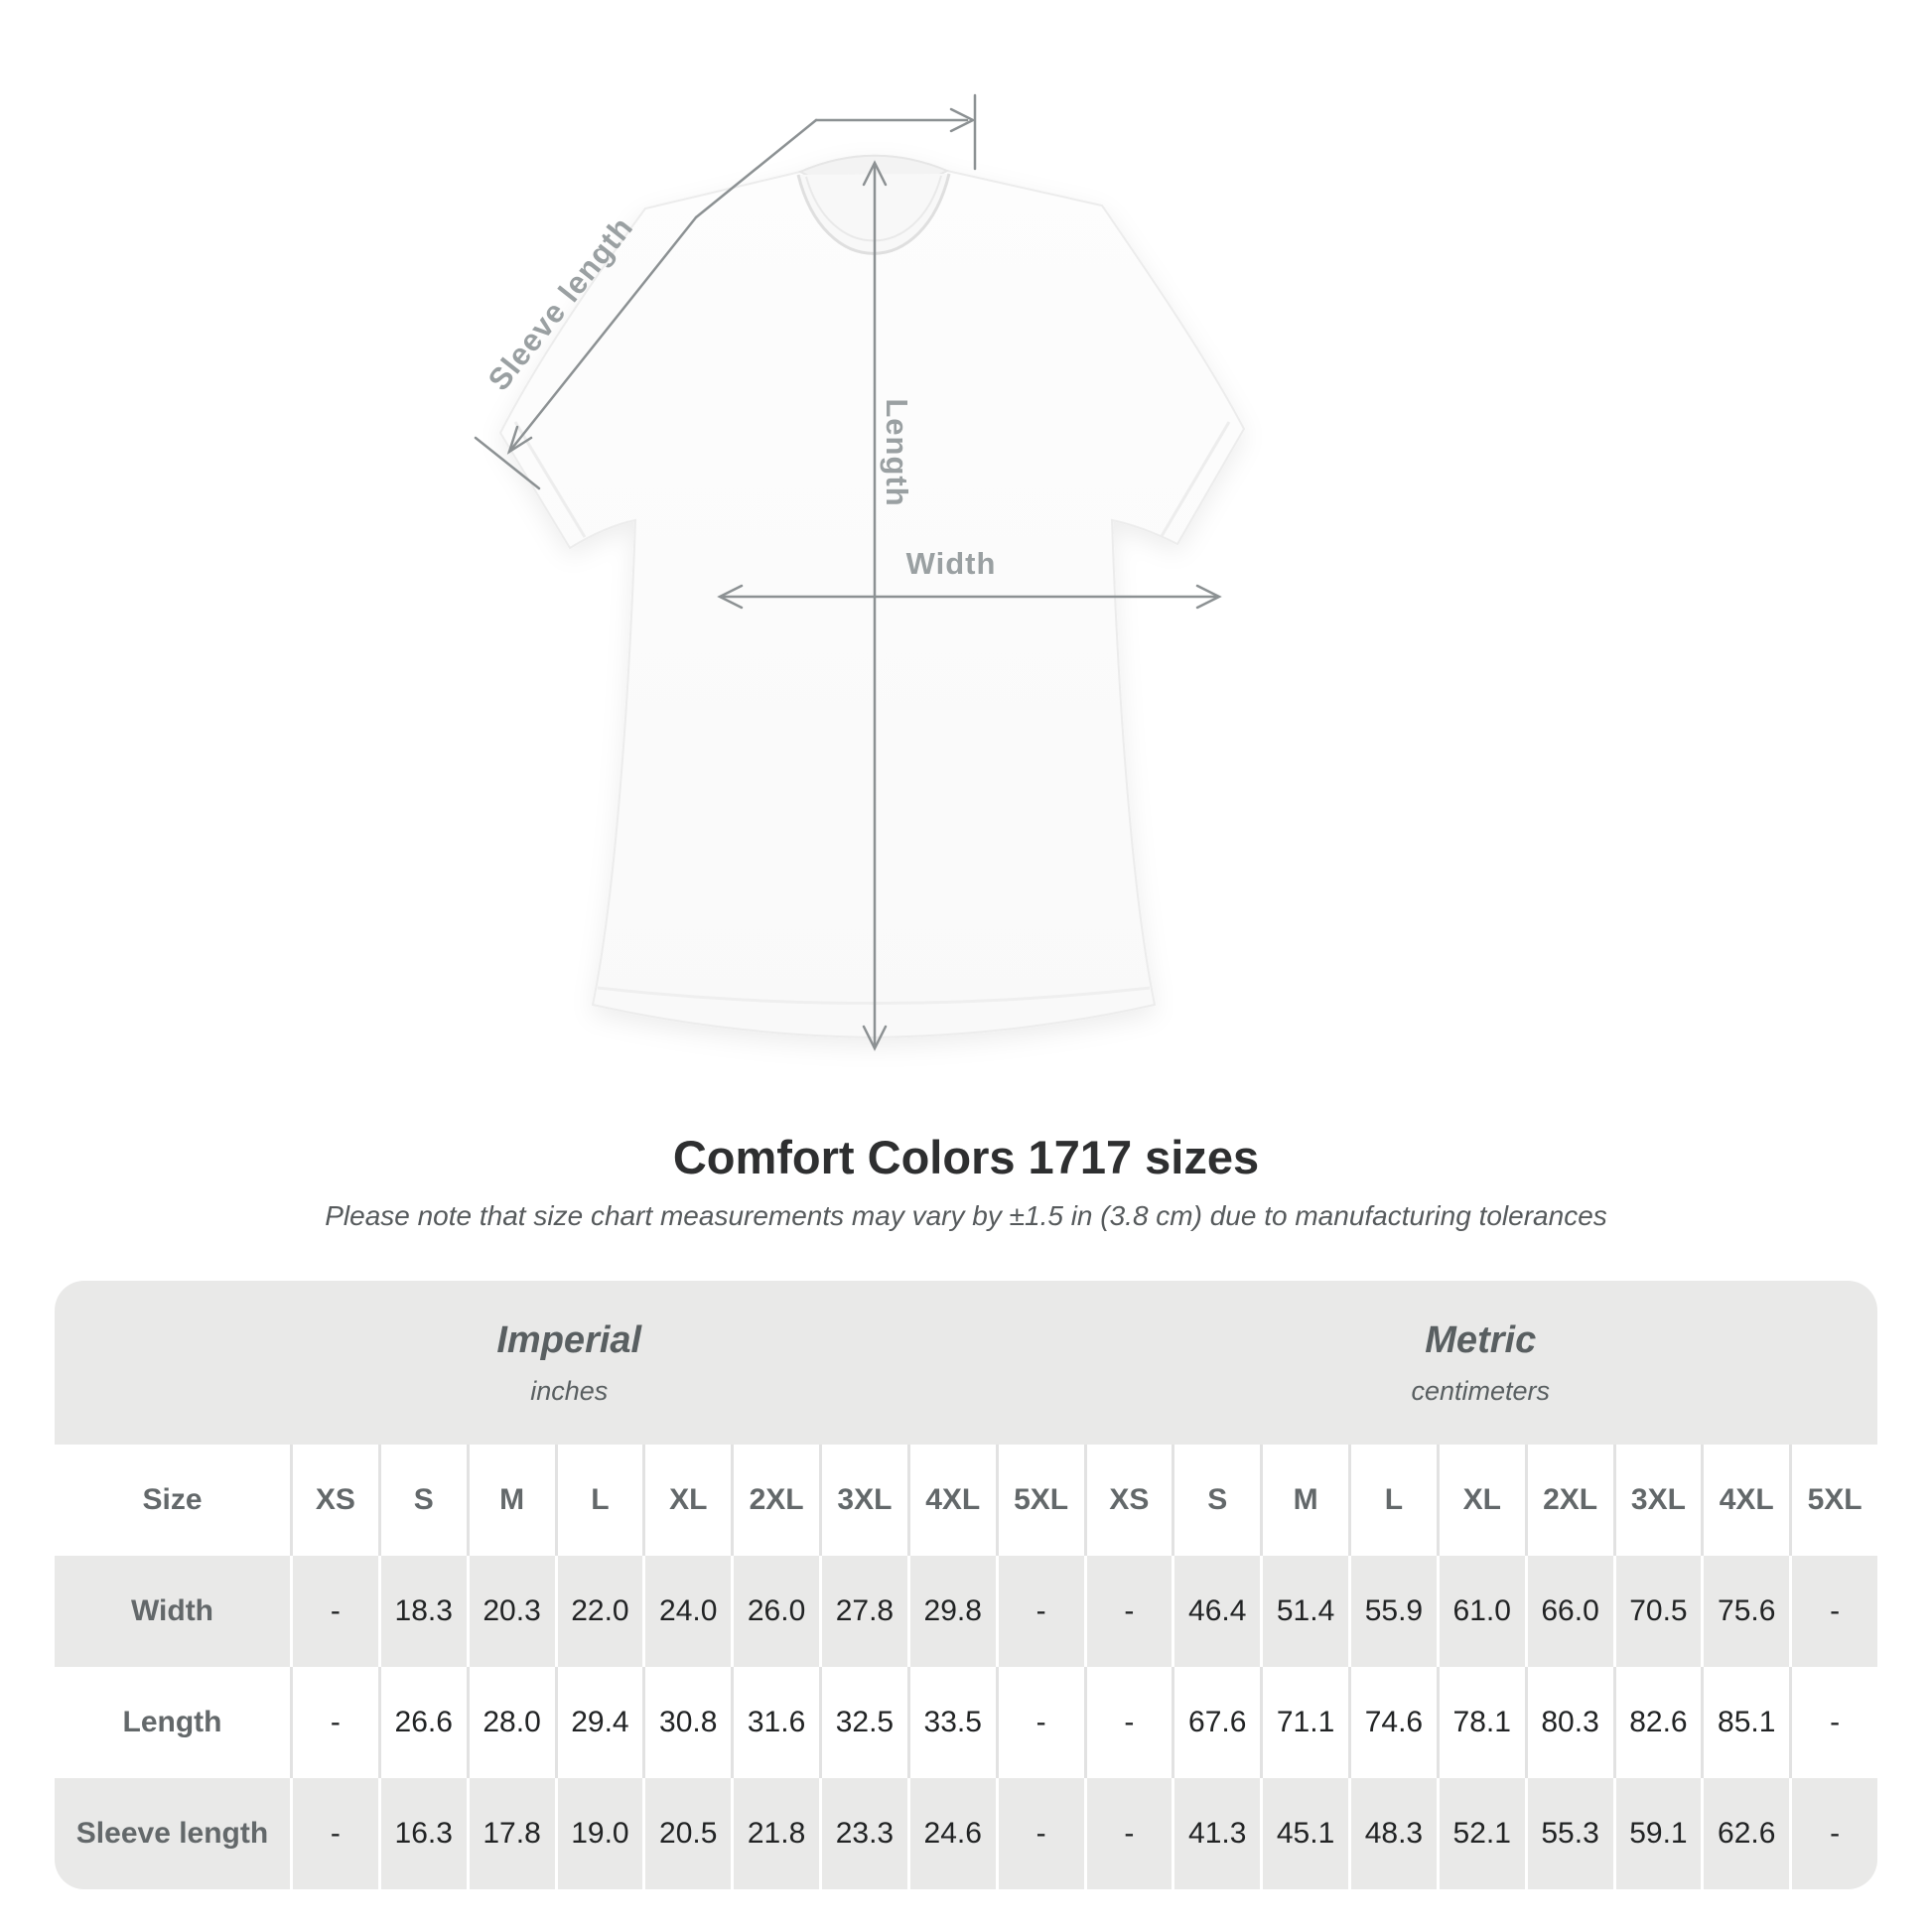 This screenshot has width=1932, height=1932. Describe the element at coordinates (598, 1501) in the screenshot. I see `size-header-imperial-l: L` at that location.